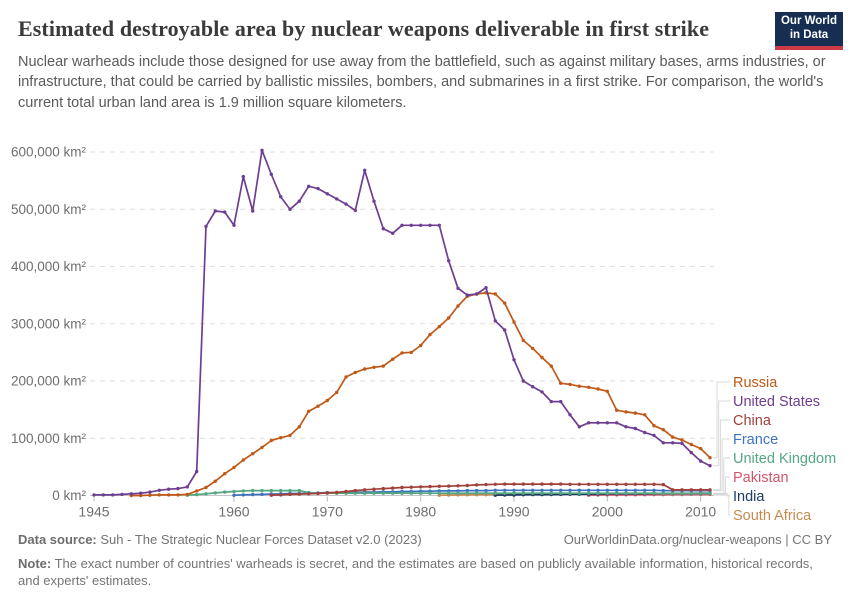 Image resolution: width=850 pixels, height=600 pixels. What do you see at coordinates (327, 512) in the screenshot?
I see `x-tick-label: 1970` at bounding box center [327, 512].